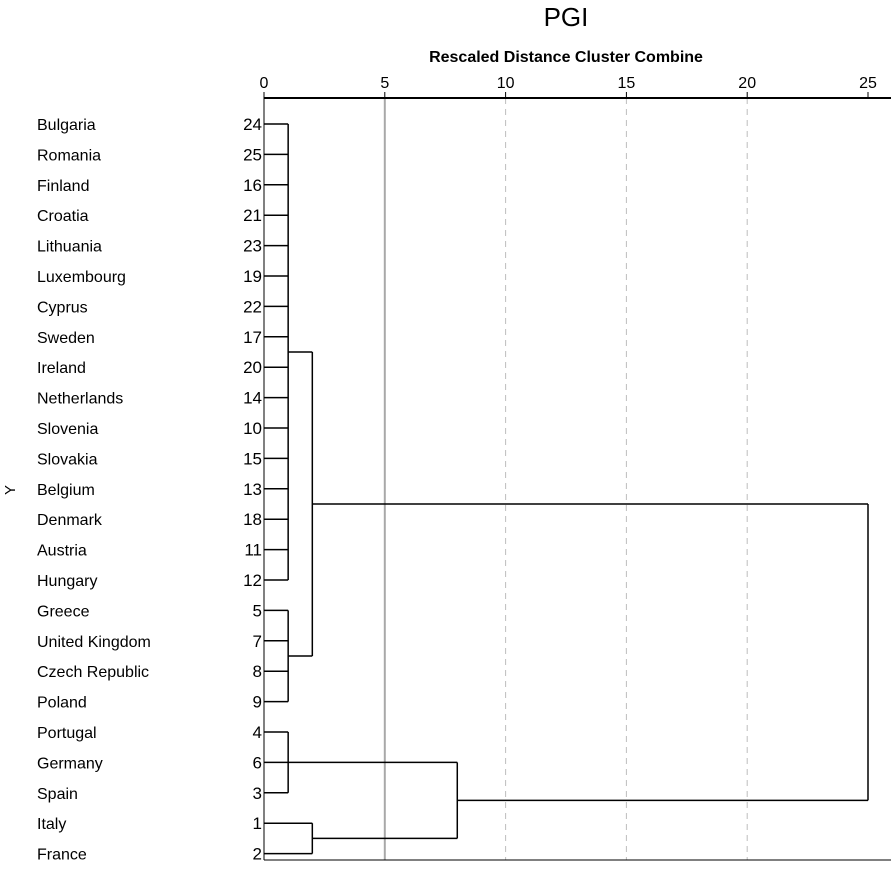 The image size is (891, 870). I want to click on leaf-label: Belgium, so click(66, 490).